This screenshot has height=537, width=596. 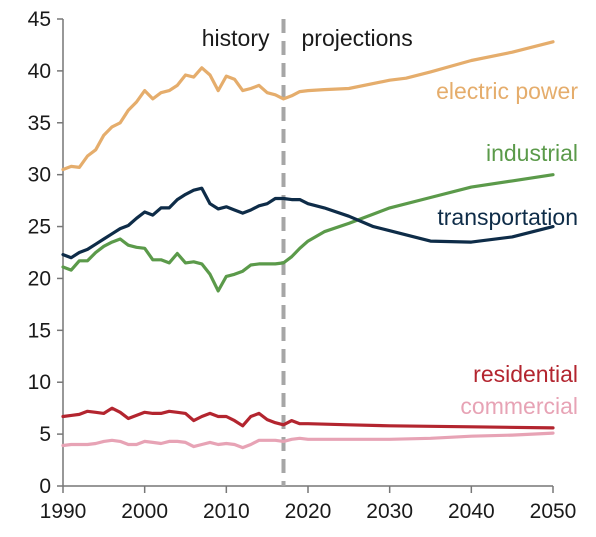 What do you see at coordinates (39, 123) in the screenshot?
I see `y-tick-label: 35` at bounding box center [39, 123].